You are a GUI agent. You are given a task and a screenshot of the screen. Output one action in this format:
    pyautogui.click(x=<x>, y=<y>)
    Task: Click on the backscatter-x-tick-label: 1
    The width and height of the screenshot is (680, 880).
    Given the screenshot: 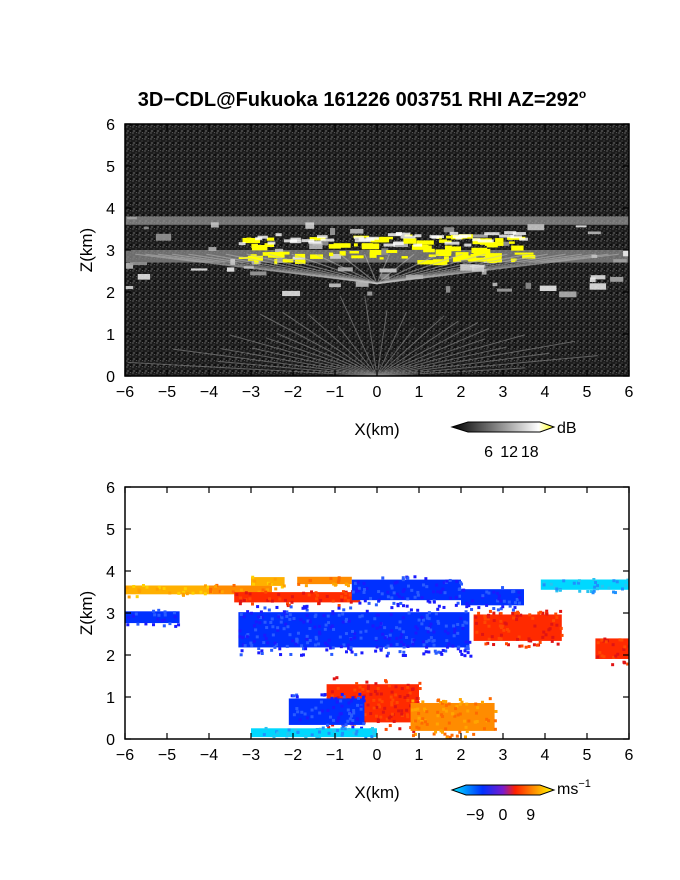 What is the action you would take?
    pyautogui.click(x=419, y=392)
    